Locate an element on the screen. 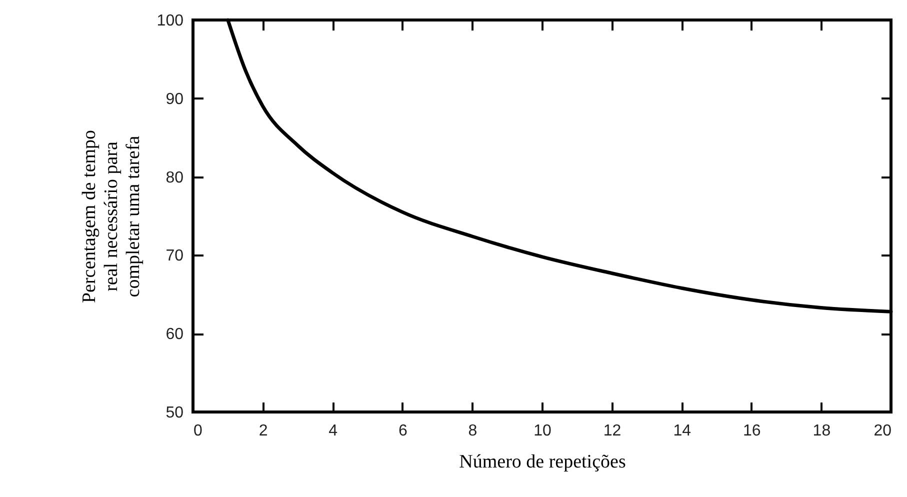 This screenshot has width=907, height=497. y-axis-title: Percentagem de tempo real necessário para completar uma tarefa is located at coordinates (111, 217).